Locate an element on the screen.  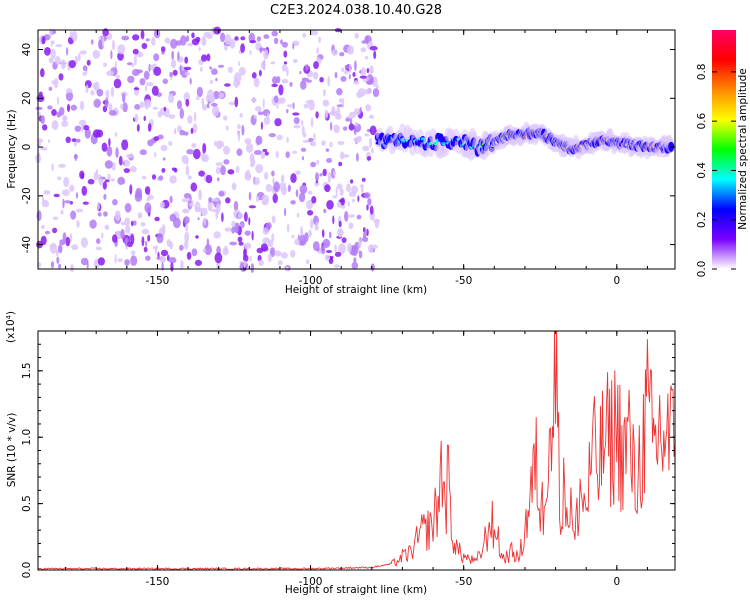
colorbar-tick-label: 0.2 is located at coordinates (702, 219).